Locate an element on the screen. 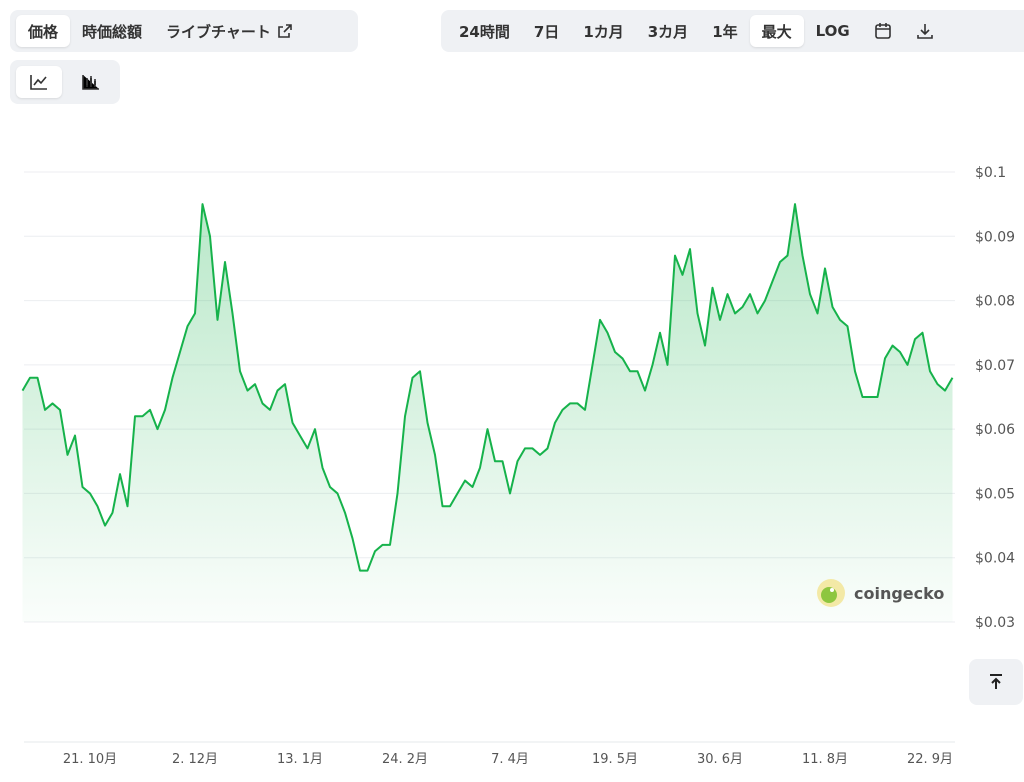  x-tick-label: 24. 2月 is located at coordinates (405, 759).